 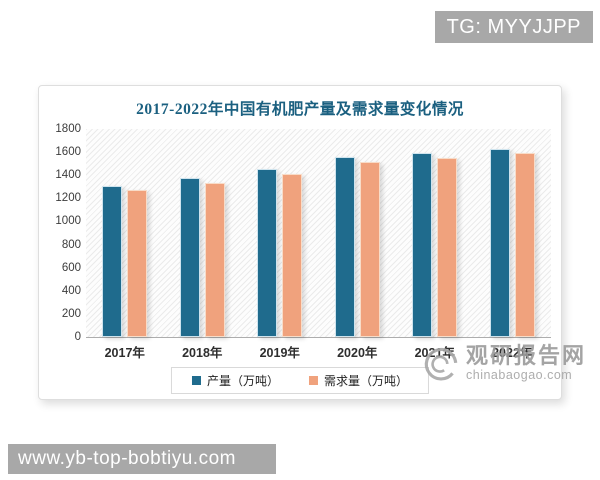 What do you see at coordinates (124, 353) in the screenshot?
I see `x-tick-label: 2017年` at bounding box center [124, 353].